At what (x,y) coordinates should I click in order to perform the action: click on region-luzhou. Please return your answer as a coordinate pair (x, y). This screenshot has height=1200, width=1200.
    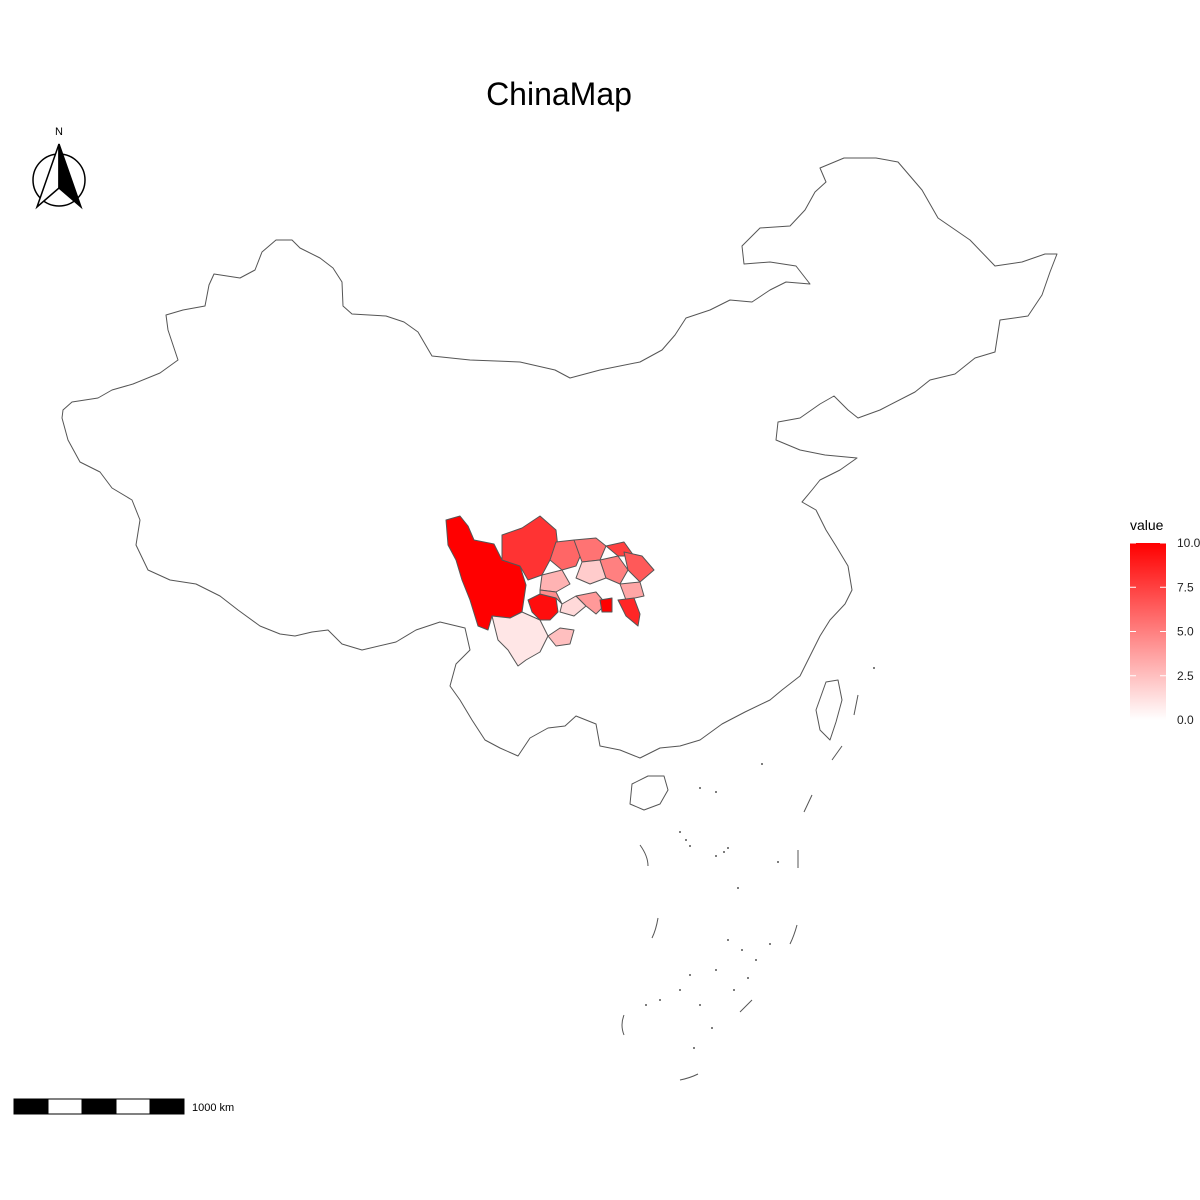
    Looking at the image, I should click on (629, 612).